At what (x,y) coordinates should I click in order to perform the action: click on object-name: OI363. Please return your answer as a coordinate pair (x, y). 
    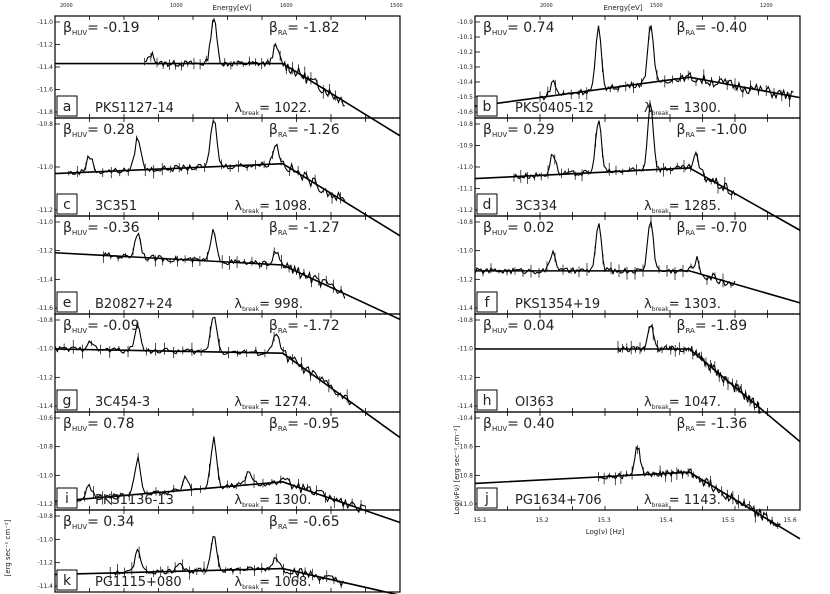
    Looking at the image, I should click on (534, 402).